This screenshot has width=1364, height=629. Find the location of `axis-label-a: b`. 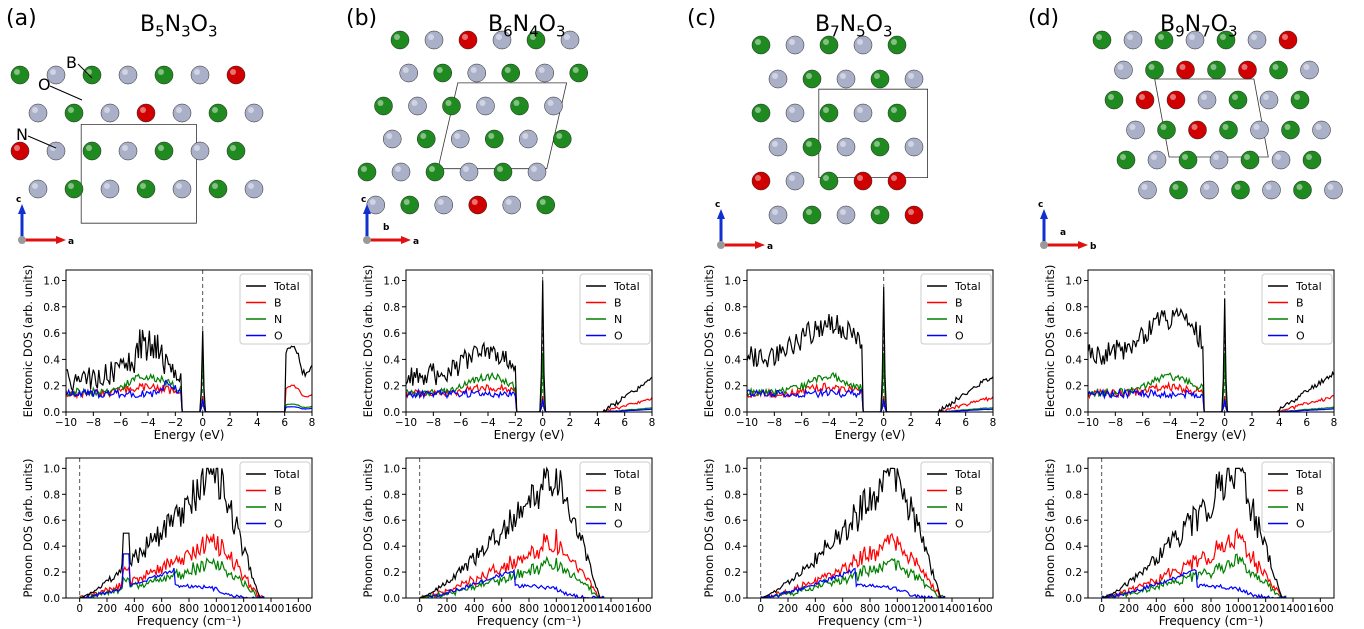

axis-label-a: b is located at coordinates (1093, 247).